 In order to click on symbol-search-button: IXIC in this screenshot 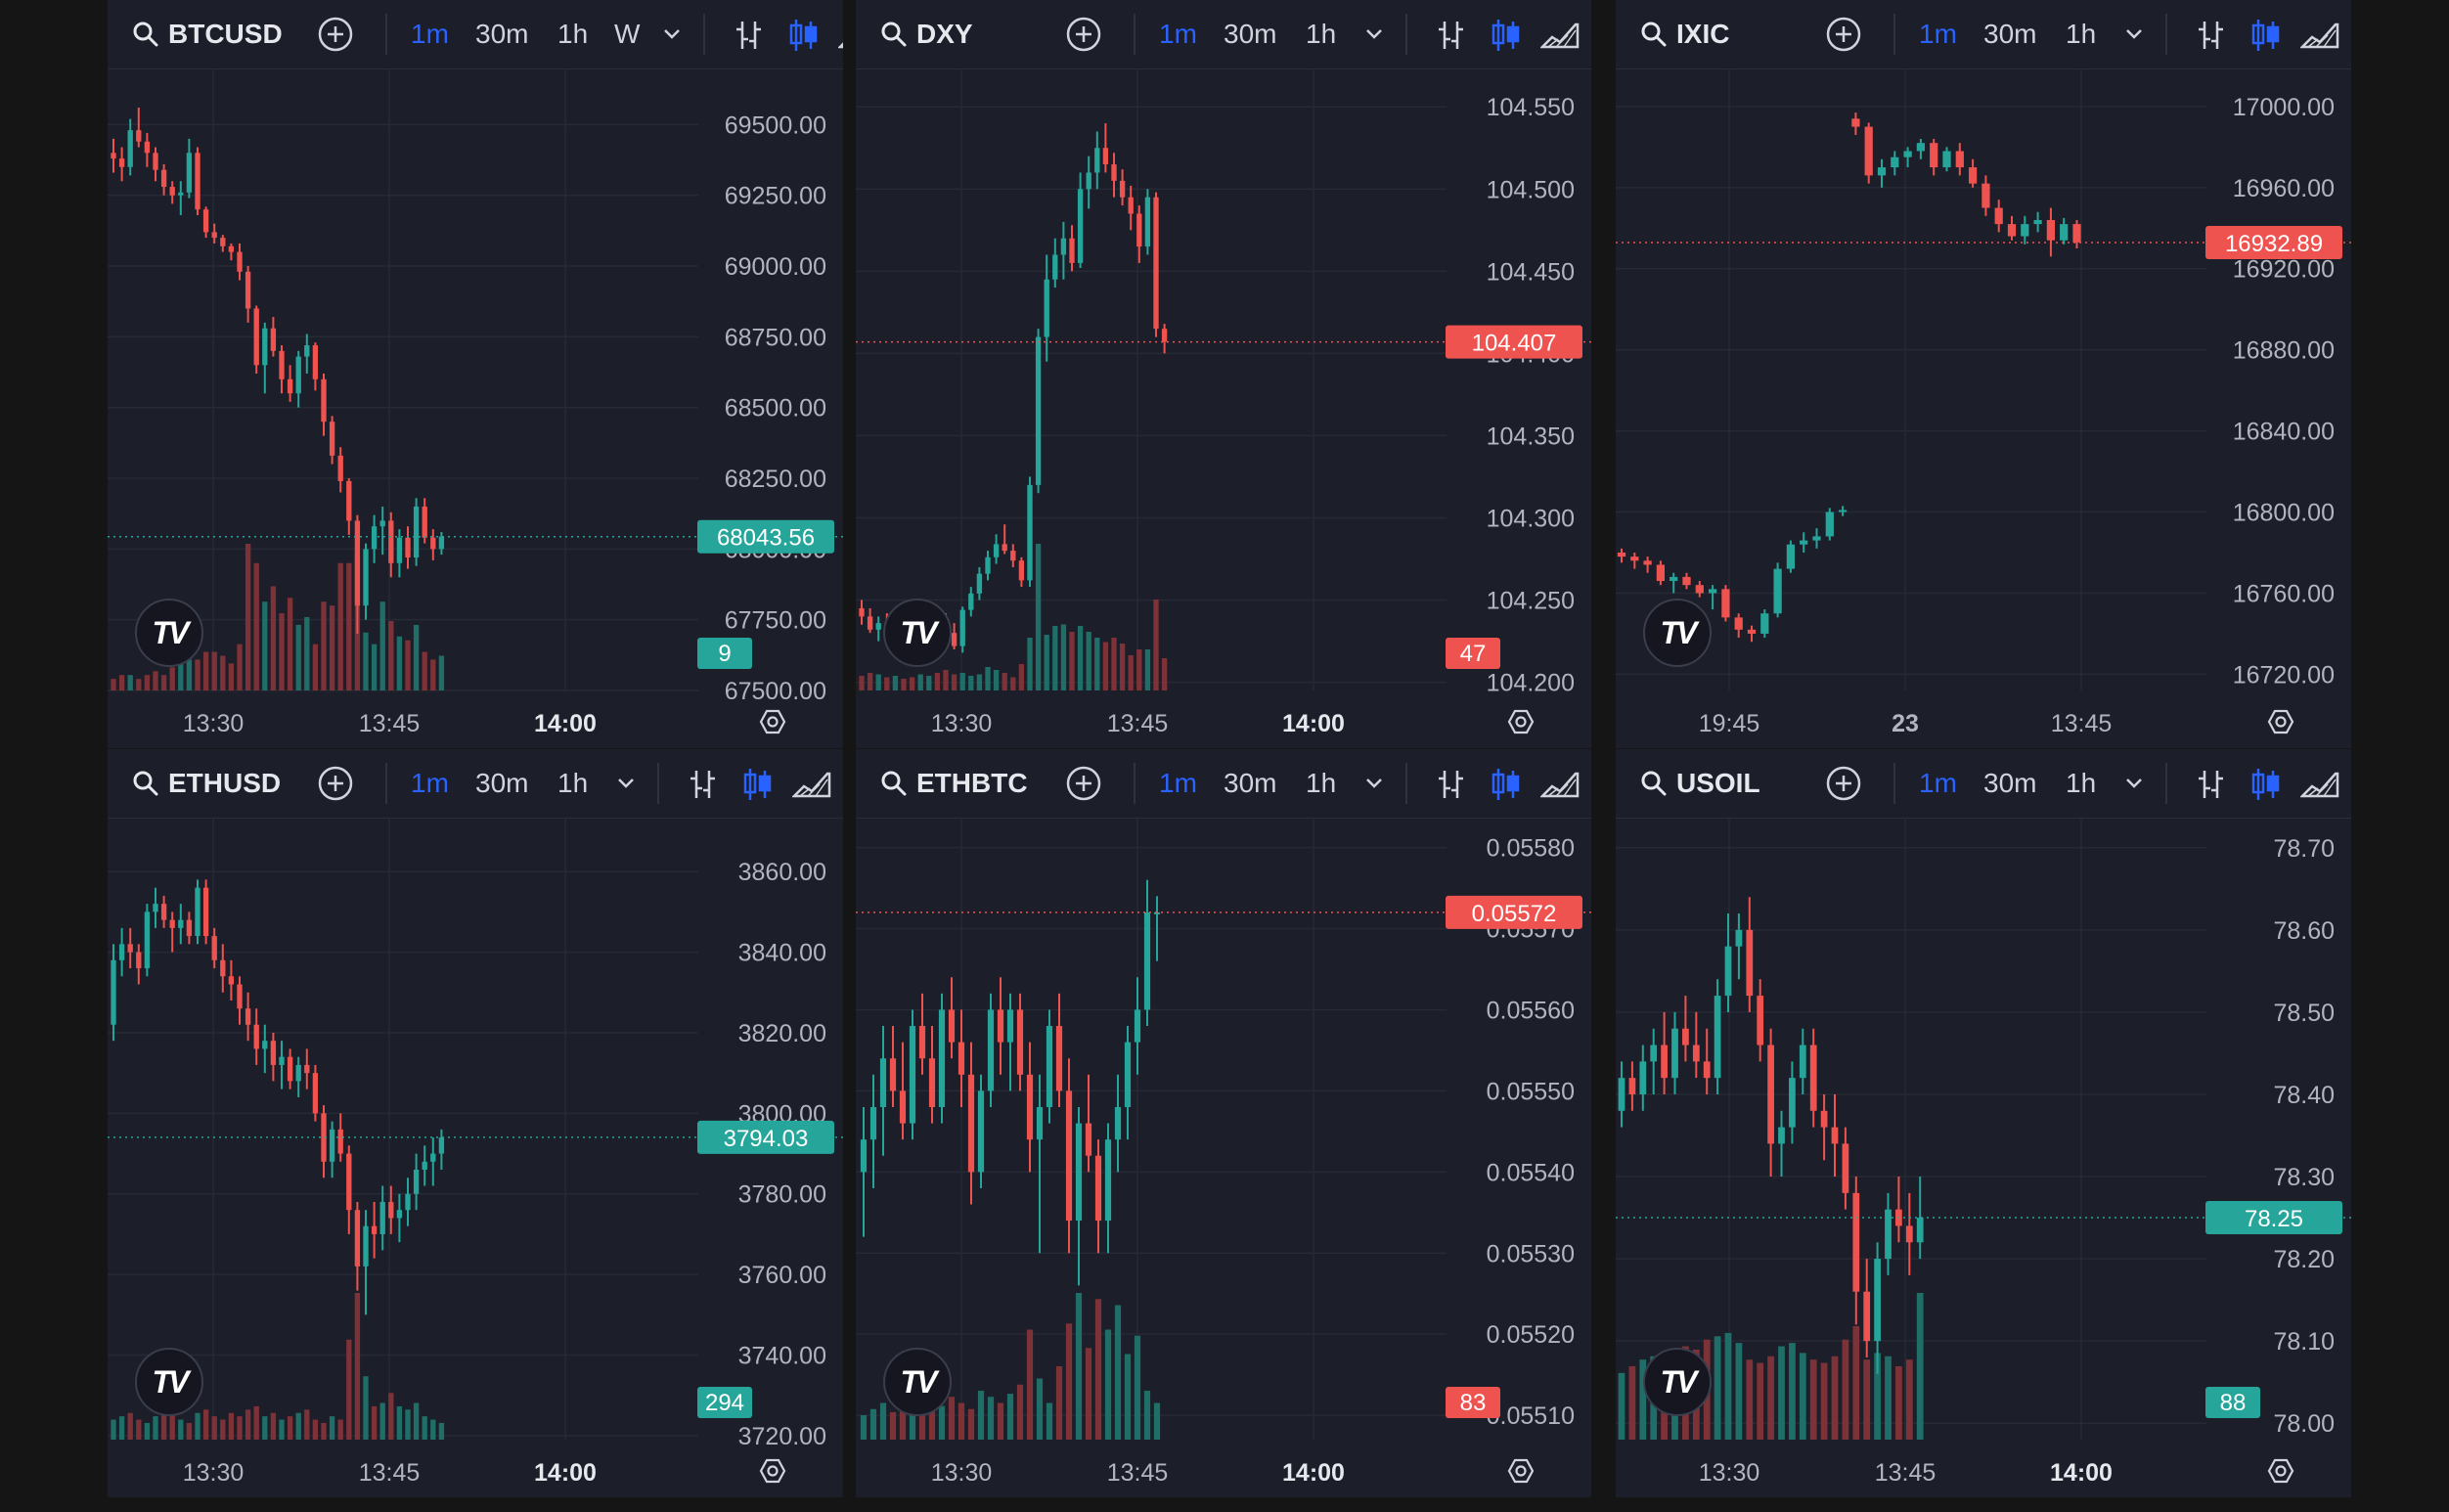, I will do `click(1684, 34)`.